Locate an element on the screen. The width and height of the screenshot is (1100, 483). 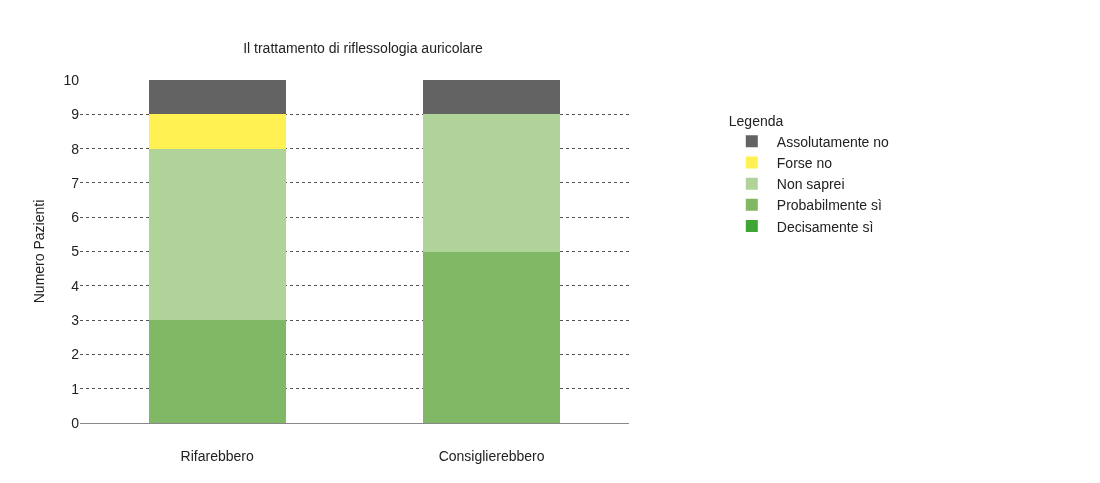
y-tick-label: 7 is located at coordinates (75, 182).